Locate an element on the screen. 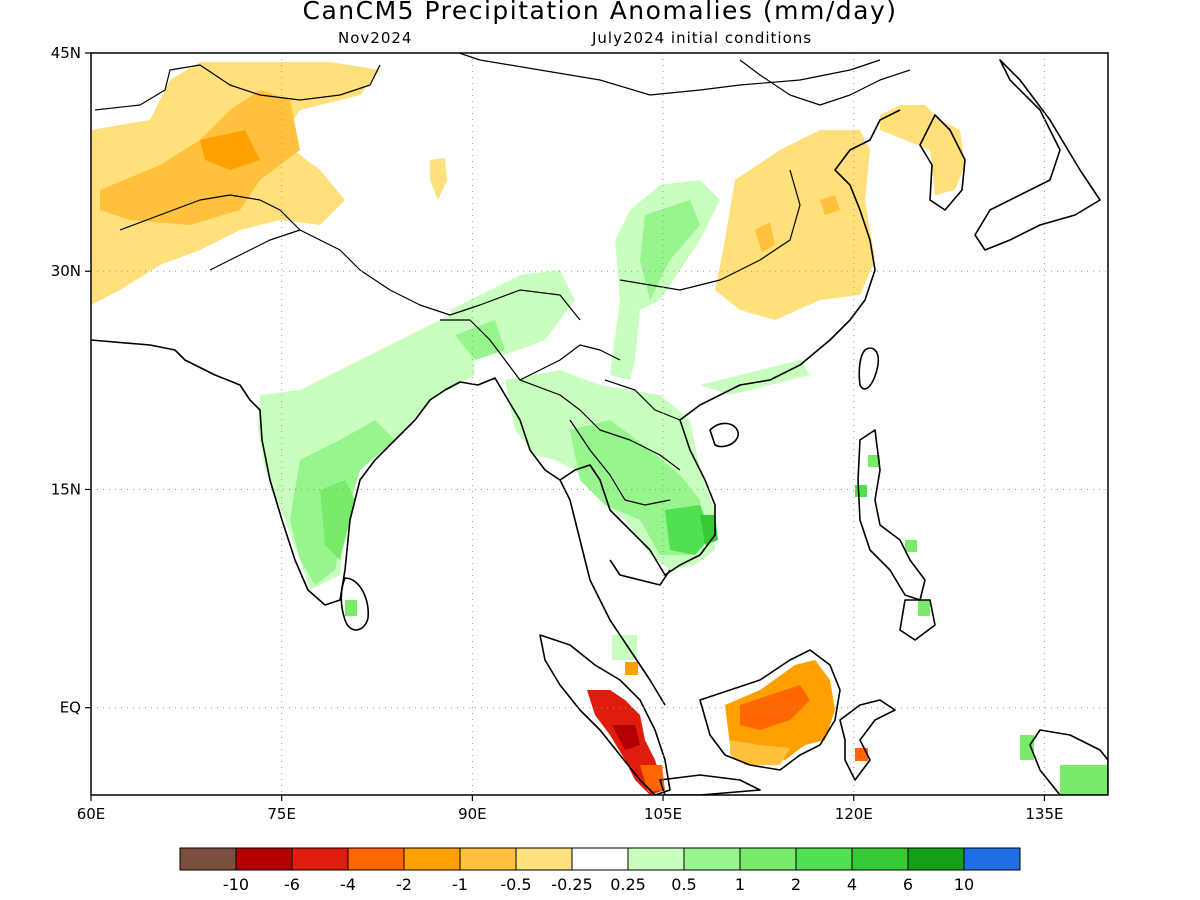  anomaly-area-east-china is located at coordinates (795, 225).